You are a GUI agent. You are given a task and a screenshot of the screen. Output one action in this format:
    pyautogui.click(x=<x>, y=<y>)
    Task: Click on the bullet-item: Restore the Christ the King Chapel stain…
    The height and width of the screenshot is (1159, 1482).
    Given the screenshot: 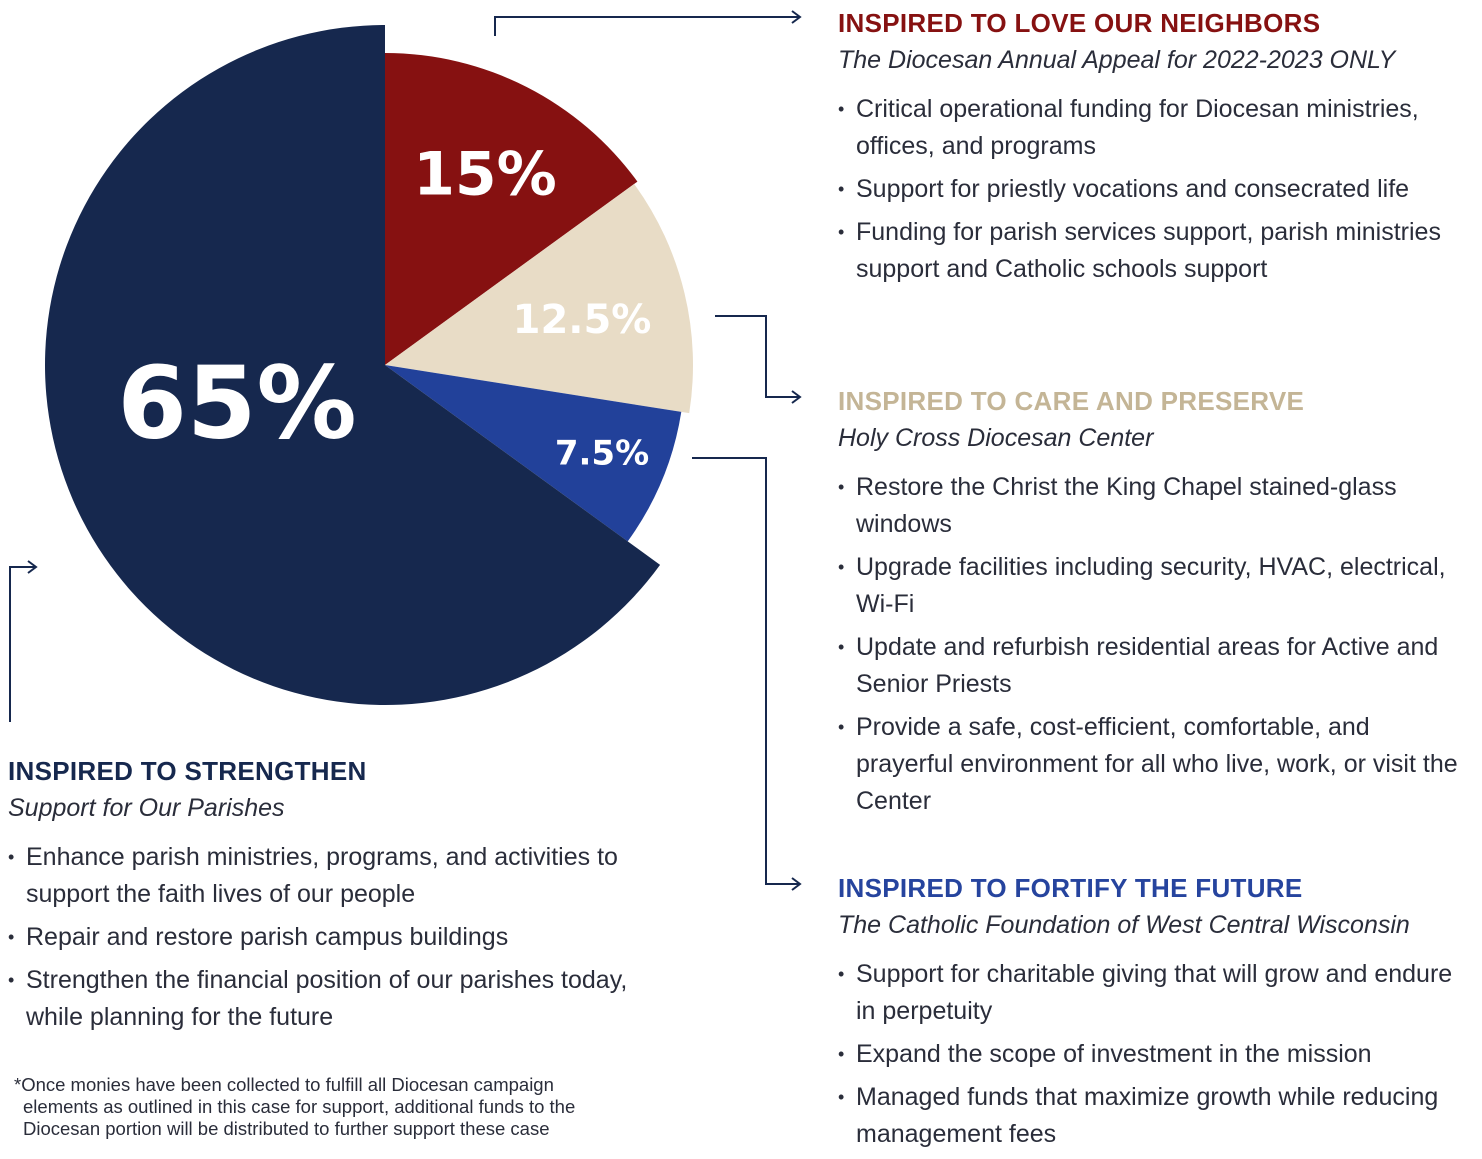 What is the action you would take?
    pyautogui.click(x=1153, y=506)
    